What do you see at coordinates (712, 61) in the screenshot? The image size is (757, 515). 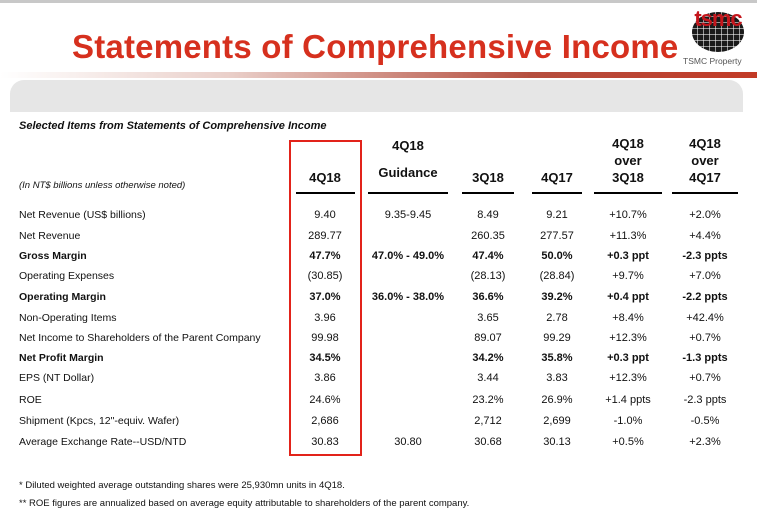 I see `logo-subtitle: TSMC Property` at bounding box center [712, 61].